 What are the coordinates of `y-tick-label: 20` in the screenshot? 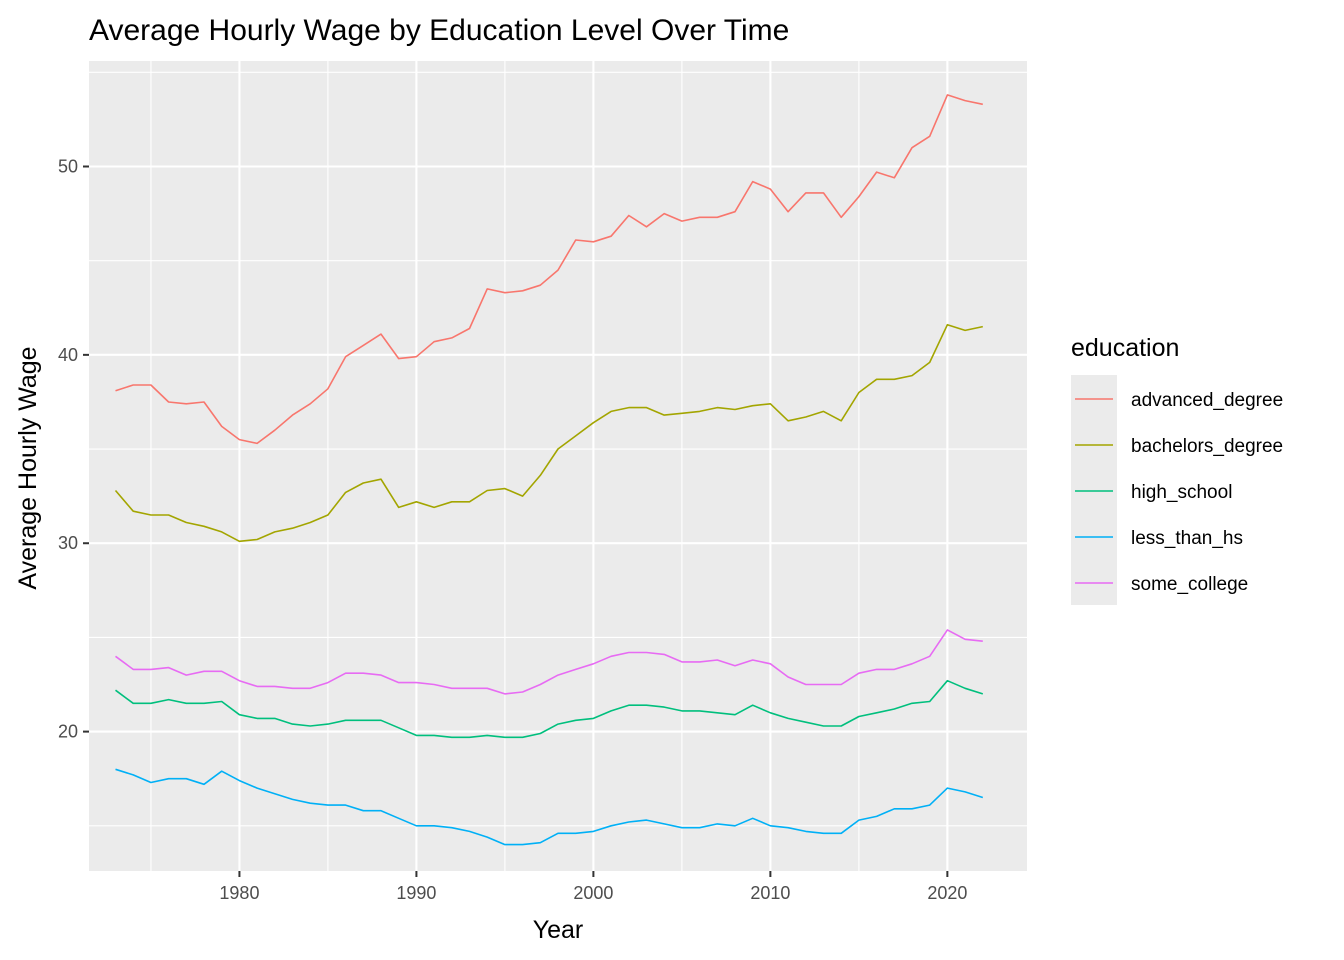 It's located at (68, 732).